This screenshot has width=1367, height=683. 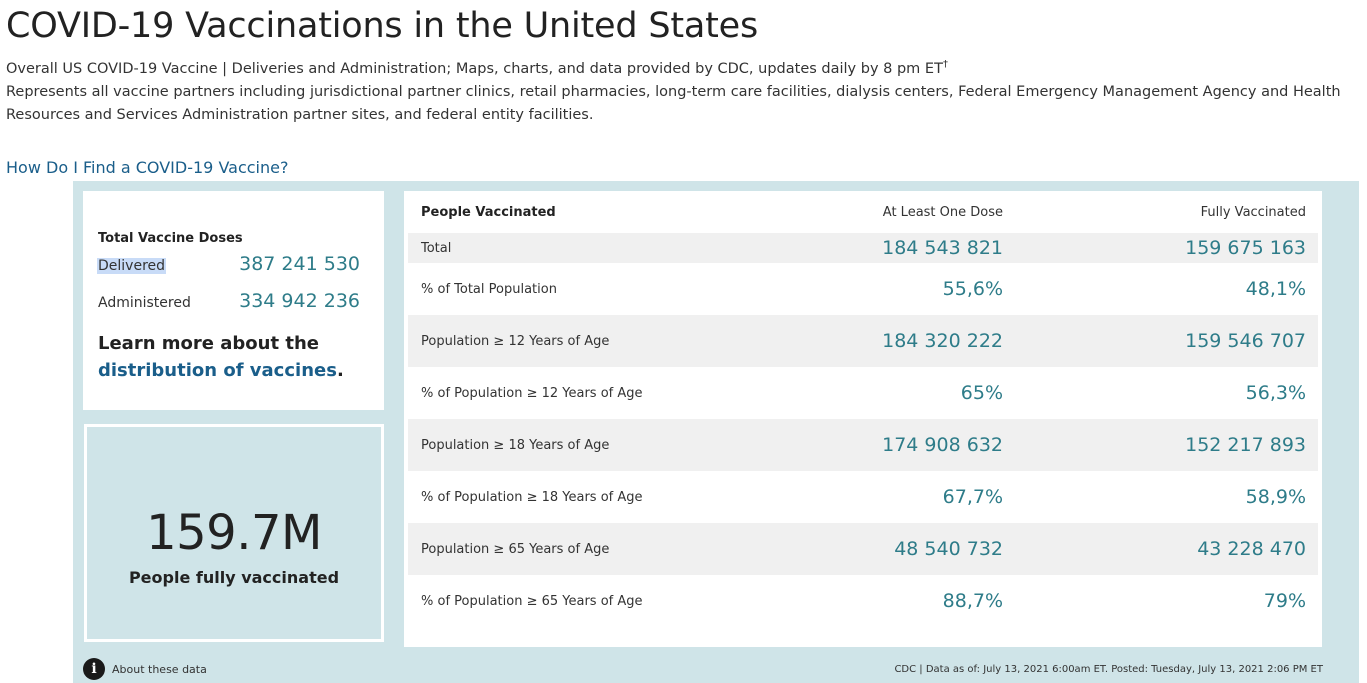 I want to click on row-fully-vaccinated: 58,9%, so click(x=1275, y=497).